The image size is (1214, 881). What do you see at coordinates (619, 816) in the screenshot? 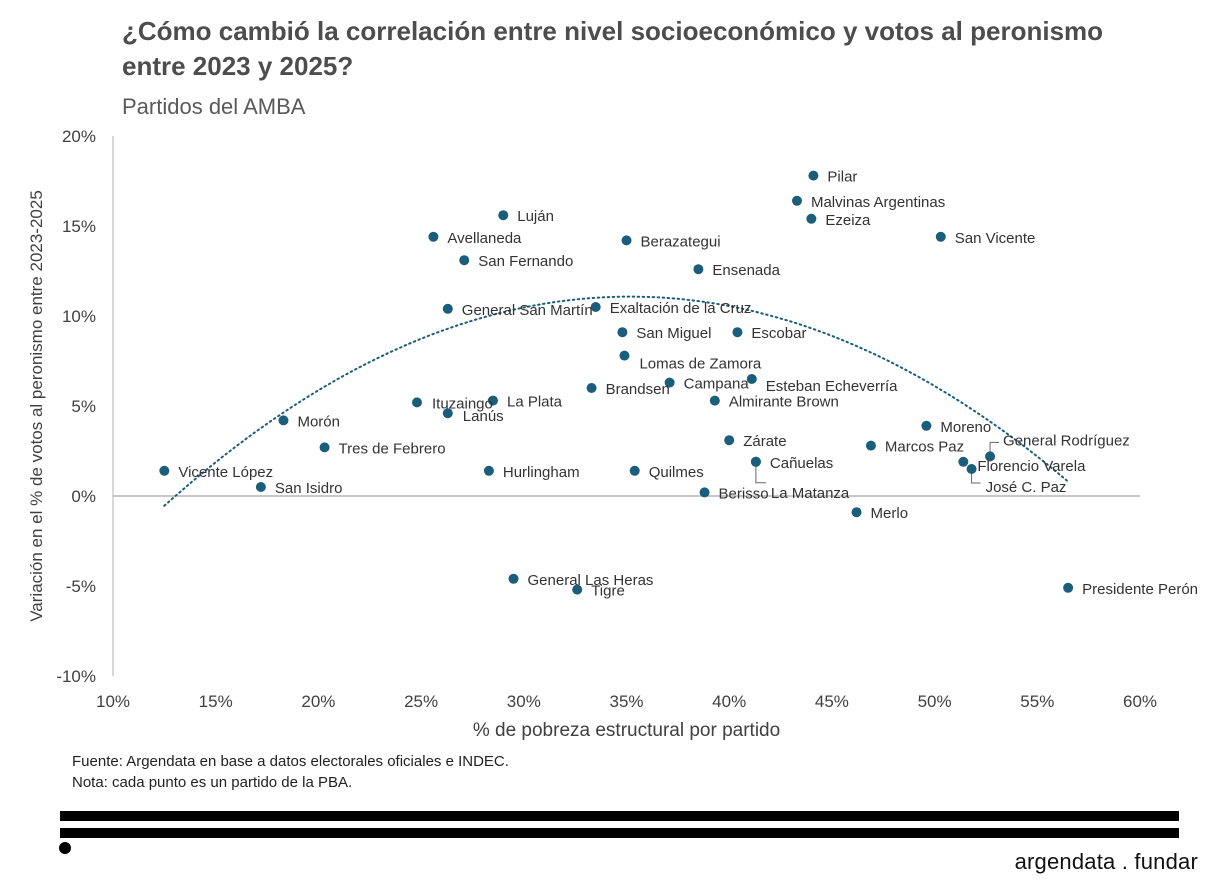
I see `brand-bar-top` at bounding box center [619, 816].